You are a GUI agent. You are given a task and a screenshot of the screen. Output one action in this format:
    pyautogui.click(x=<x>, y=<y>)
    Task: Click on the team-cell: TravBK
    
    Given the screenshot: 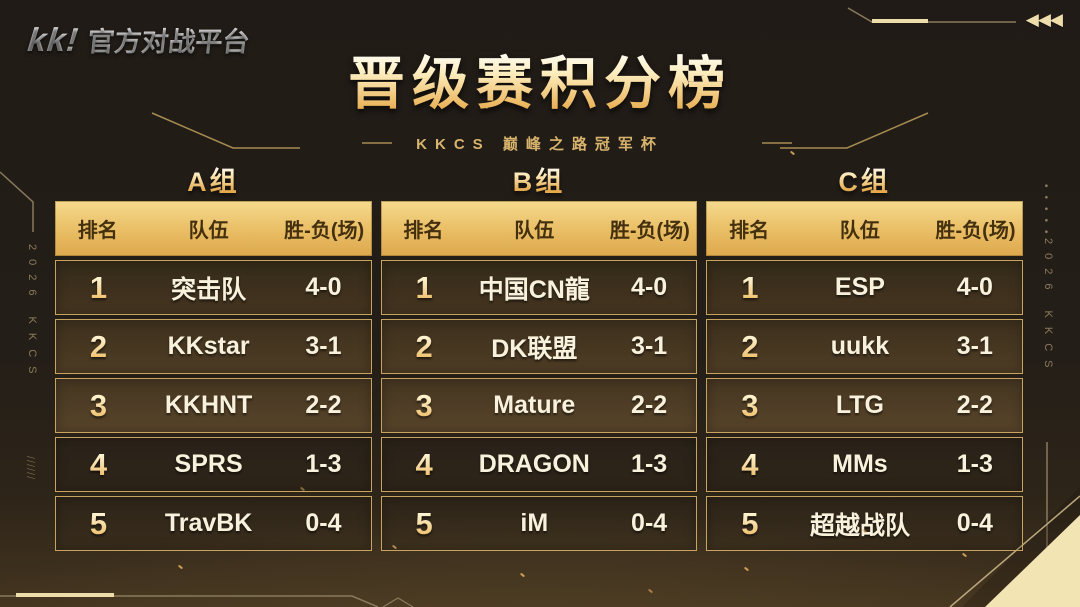 What is the action you would take?
    pyautogui.click(x=208, y=523)
    